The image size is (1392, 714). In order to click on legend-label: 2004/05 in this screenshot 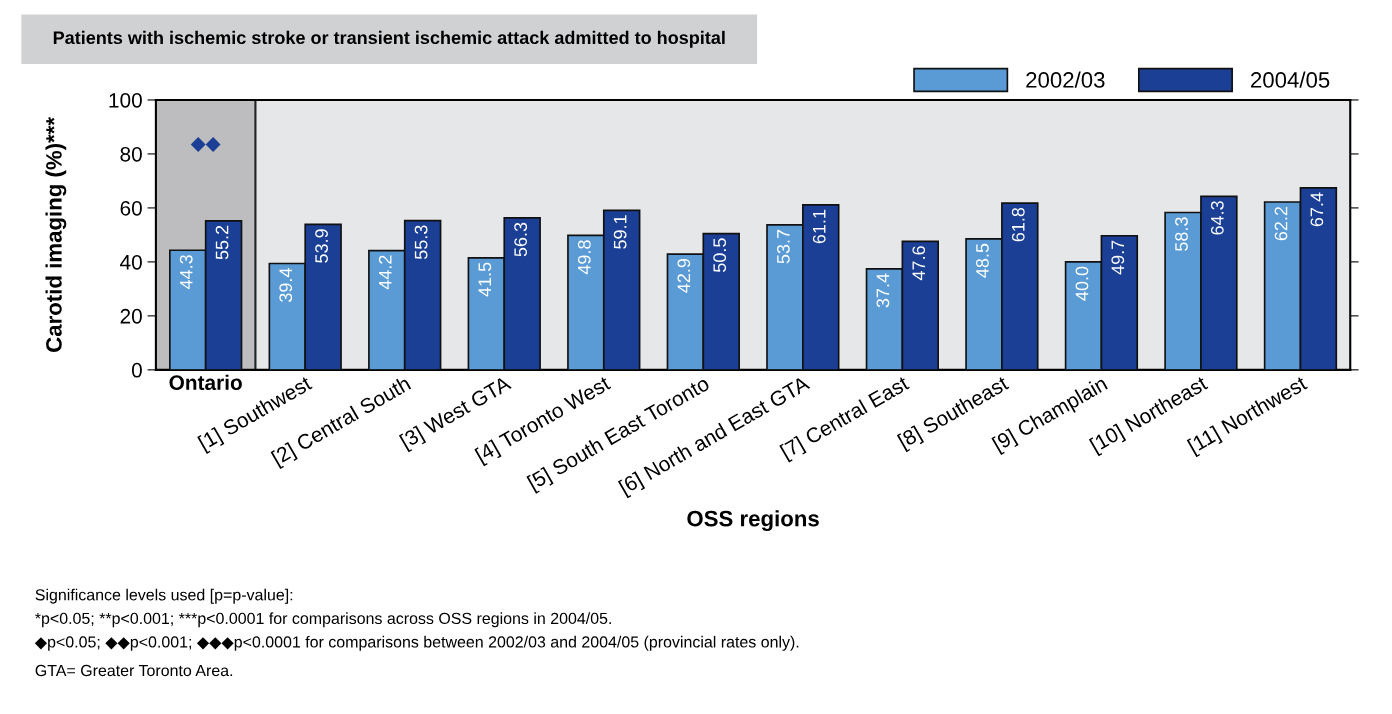, I will do `click(1290, 79)`.